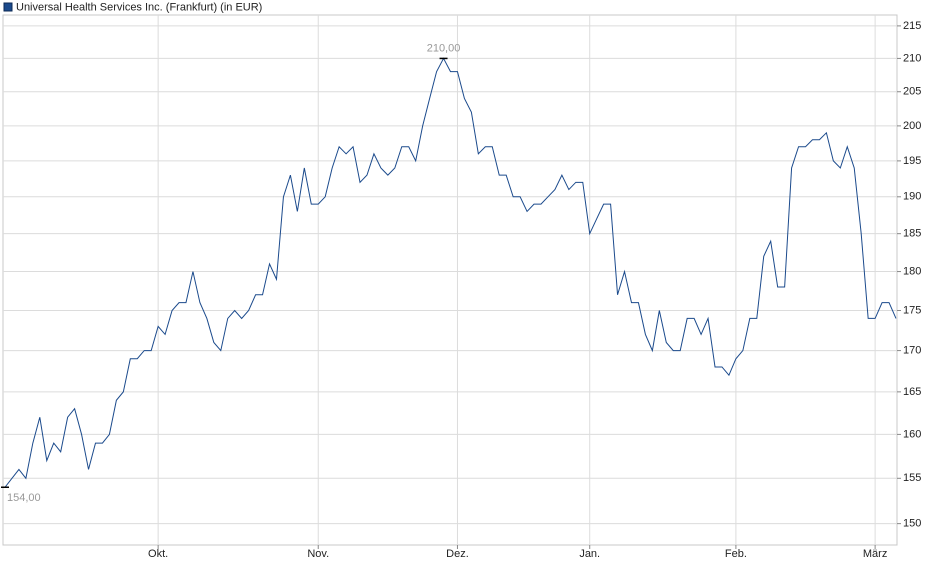 The image size is (940, 579). I want to click on y-tick-label: 185, so click(912, 234).